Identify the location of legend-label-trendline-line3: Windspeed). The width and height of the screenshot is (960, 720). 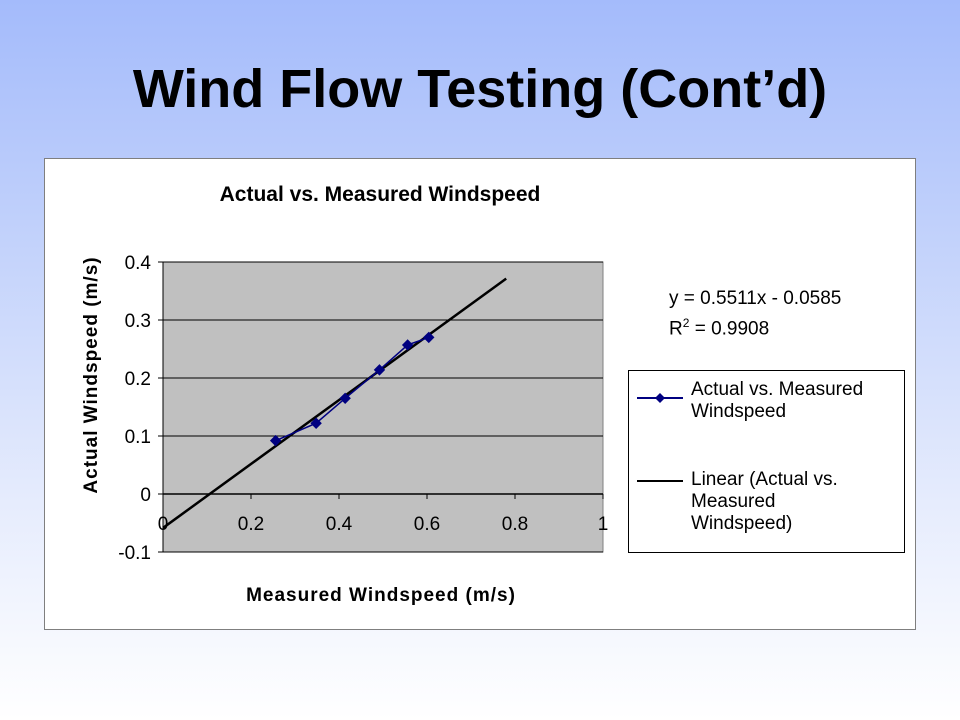
(742, 523).